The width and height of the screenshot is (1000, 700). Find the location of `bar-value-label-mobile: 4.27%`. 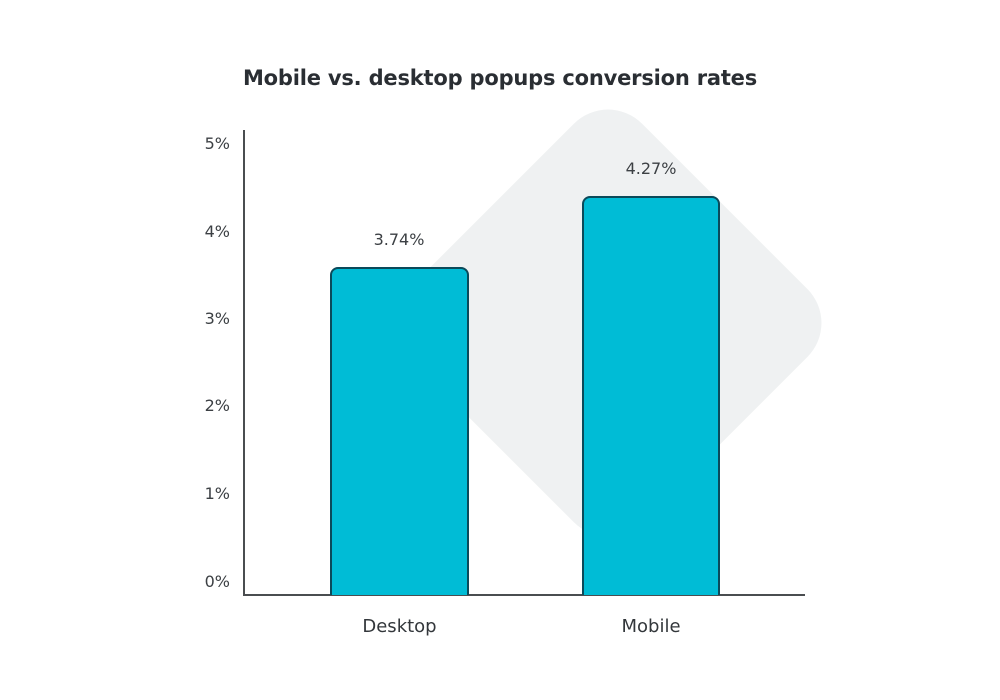

bar-value-label-mobile: 4.27% is located at coordinates (651, 168).